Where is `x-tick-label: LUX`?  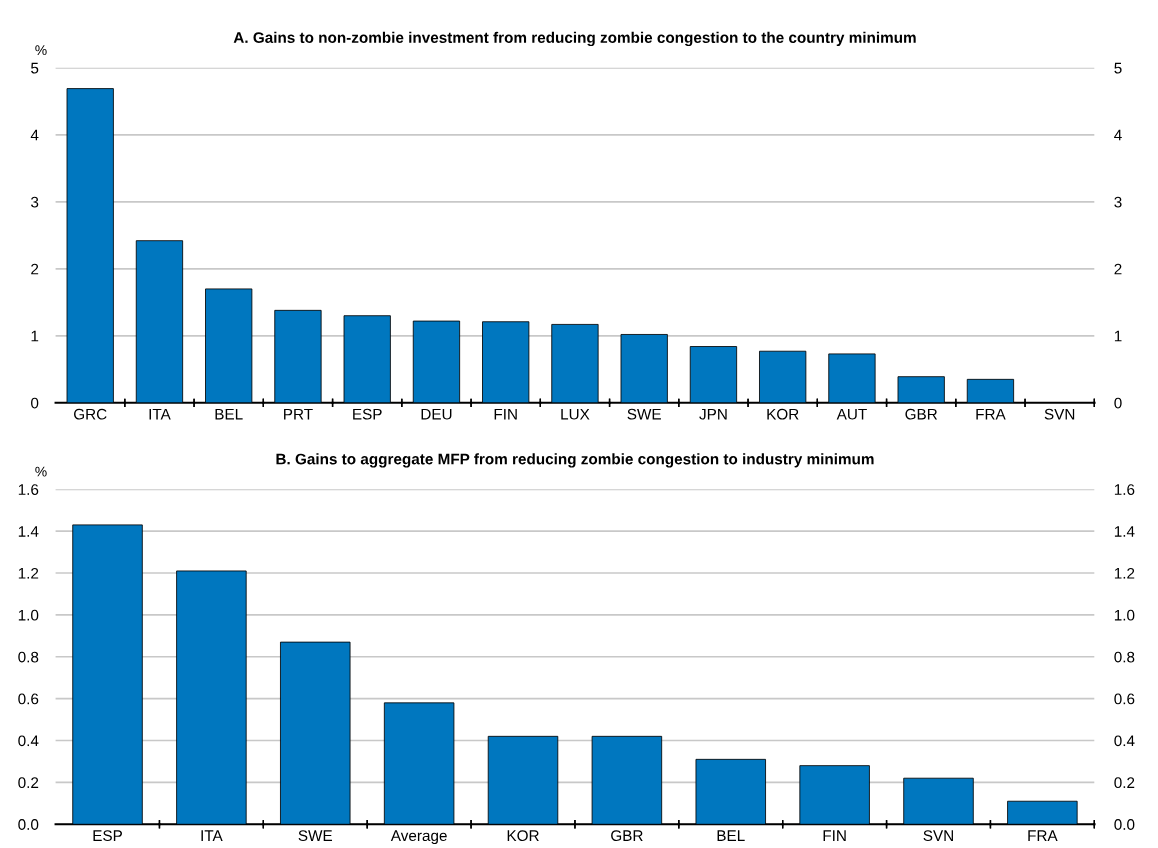
x-tick-label: LUX is located at coordinates (575, 414).